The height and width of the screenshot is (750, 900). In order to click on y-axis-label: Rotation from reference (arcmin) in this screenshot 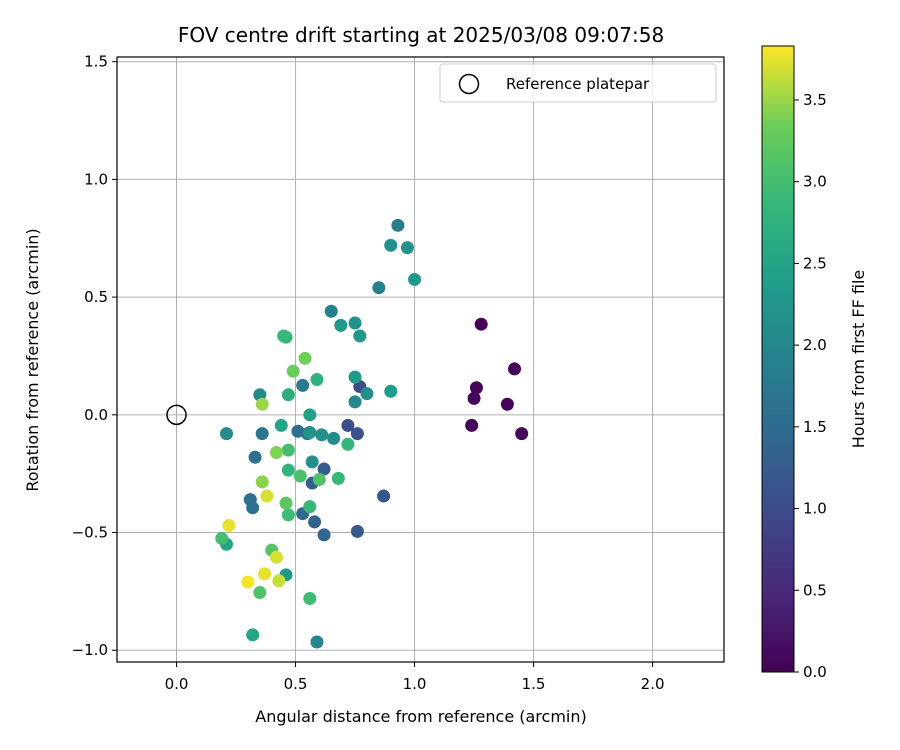, I will do `click(32, 359)`.